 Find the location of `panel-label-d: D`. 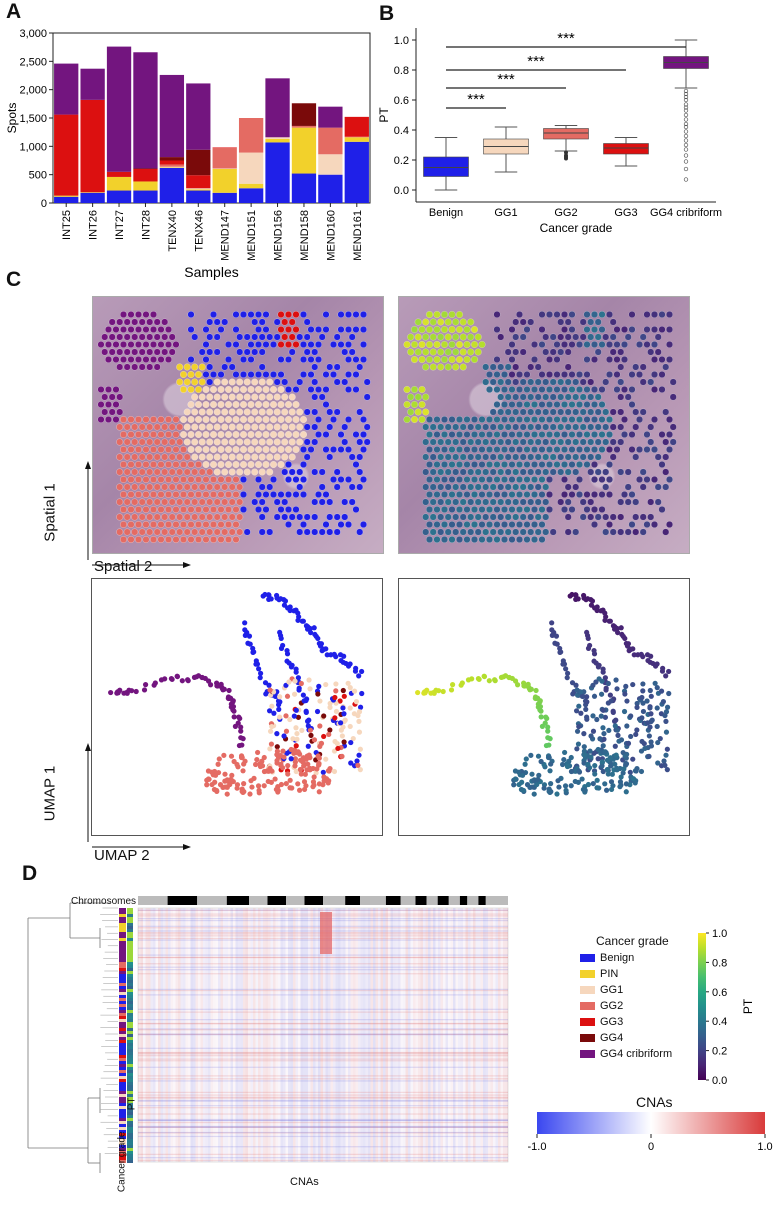

panel-label-d: D is located at coordinates (30, 873).